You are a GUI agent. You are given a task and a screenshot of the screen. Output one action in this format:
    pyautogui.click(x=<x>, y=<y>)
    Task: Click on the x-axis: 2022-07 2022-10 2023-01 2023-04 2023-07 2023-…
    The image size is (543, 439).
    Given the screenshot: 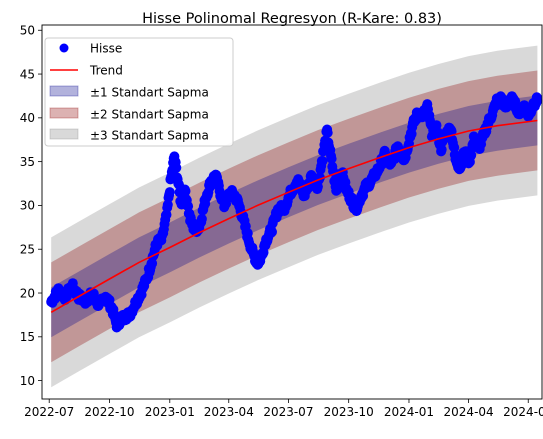 What is the action you would take?
    pyautogui.click(x=283, y=409)
    